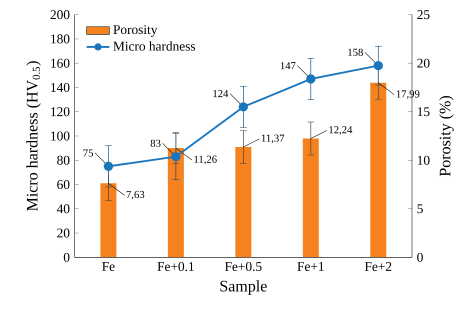 The height and width of the screenshot is (324, 474). Describe the element at coordinates (408, 95) in the screenshot. I see `data-label: 17,99` at that location.